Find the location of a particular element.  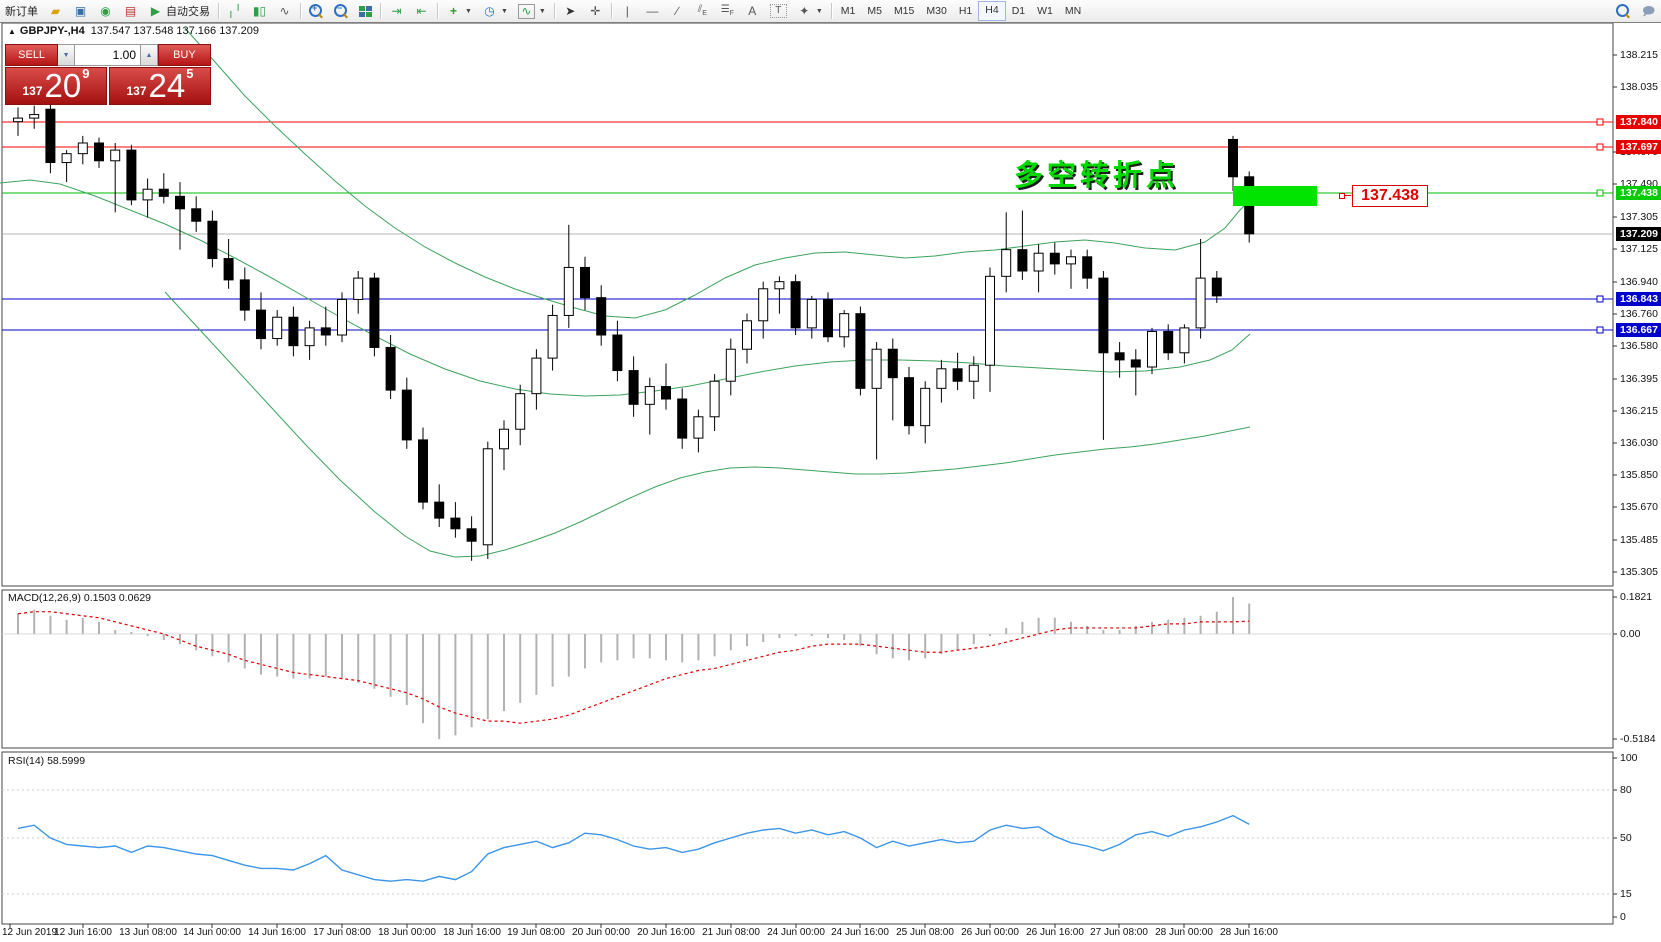

tf-m1-button: M1 is located at coordinates (848, 11).